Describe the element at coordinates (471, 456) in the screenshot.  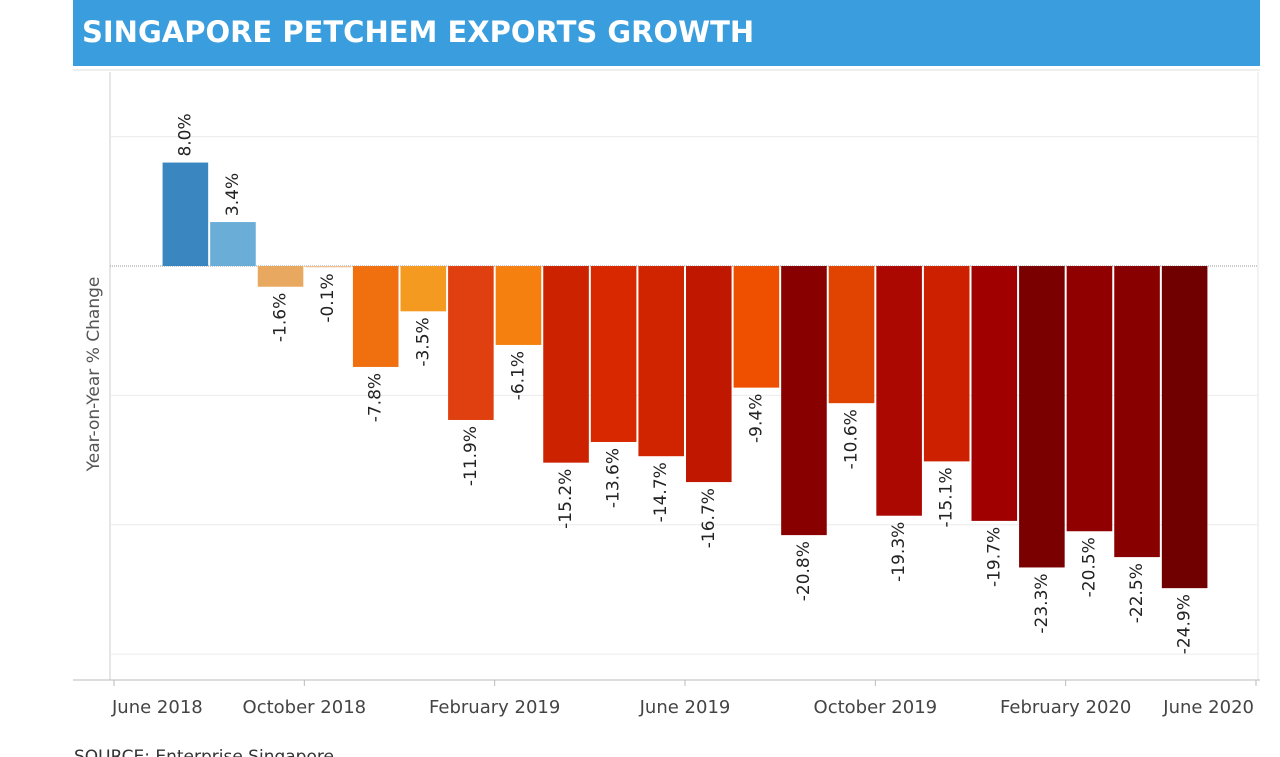
I see `value-label: -11.9%` at that location.